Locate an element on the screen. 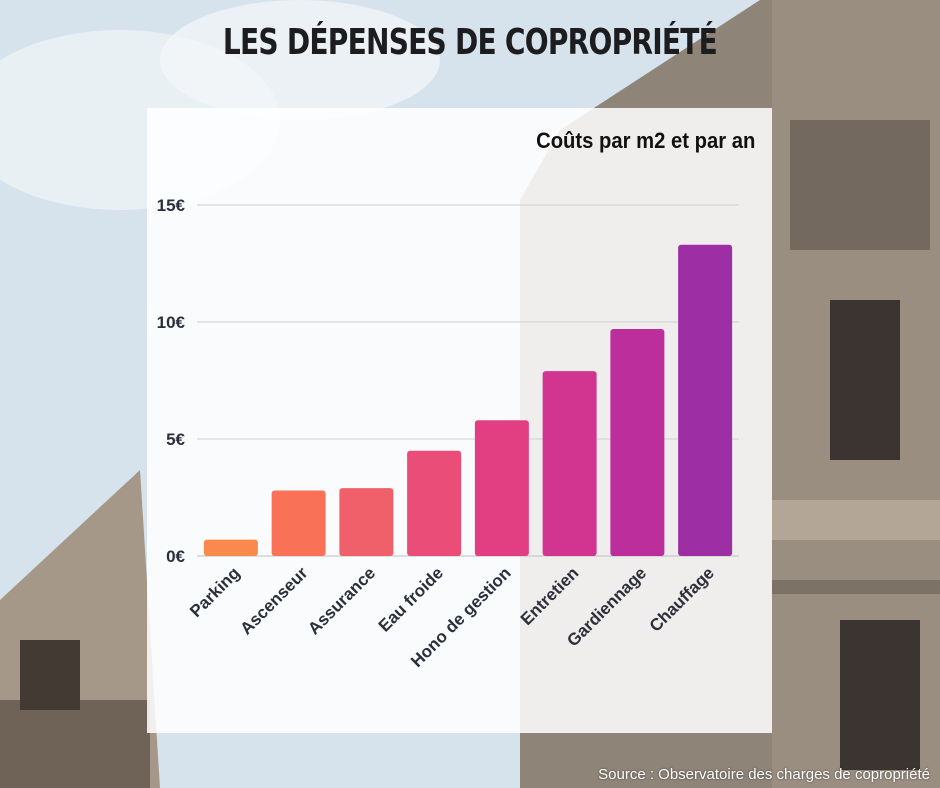  bar-gardiennage is located at coordinates (637, 442).